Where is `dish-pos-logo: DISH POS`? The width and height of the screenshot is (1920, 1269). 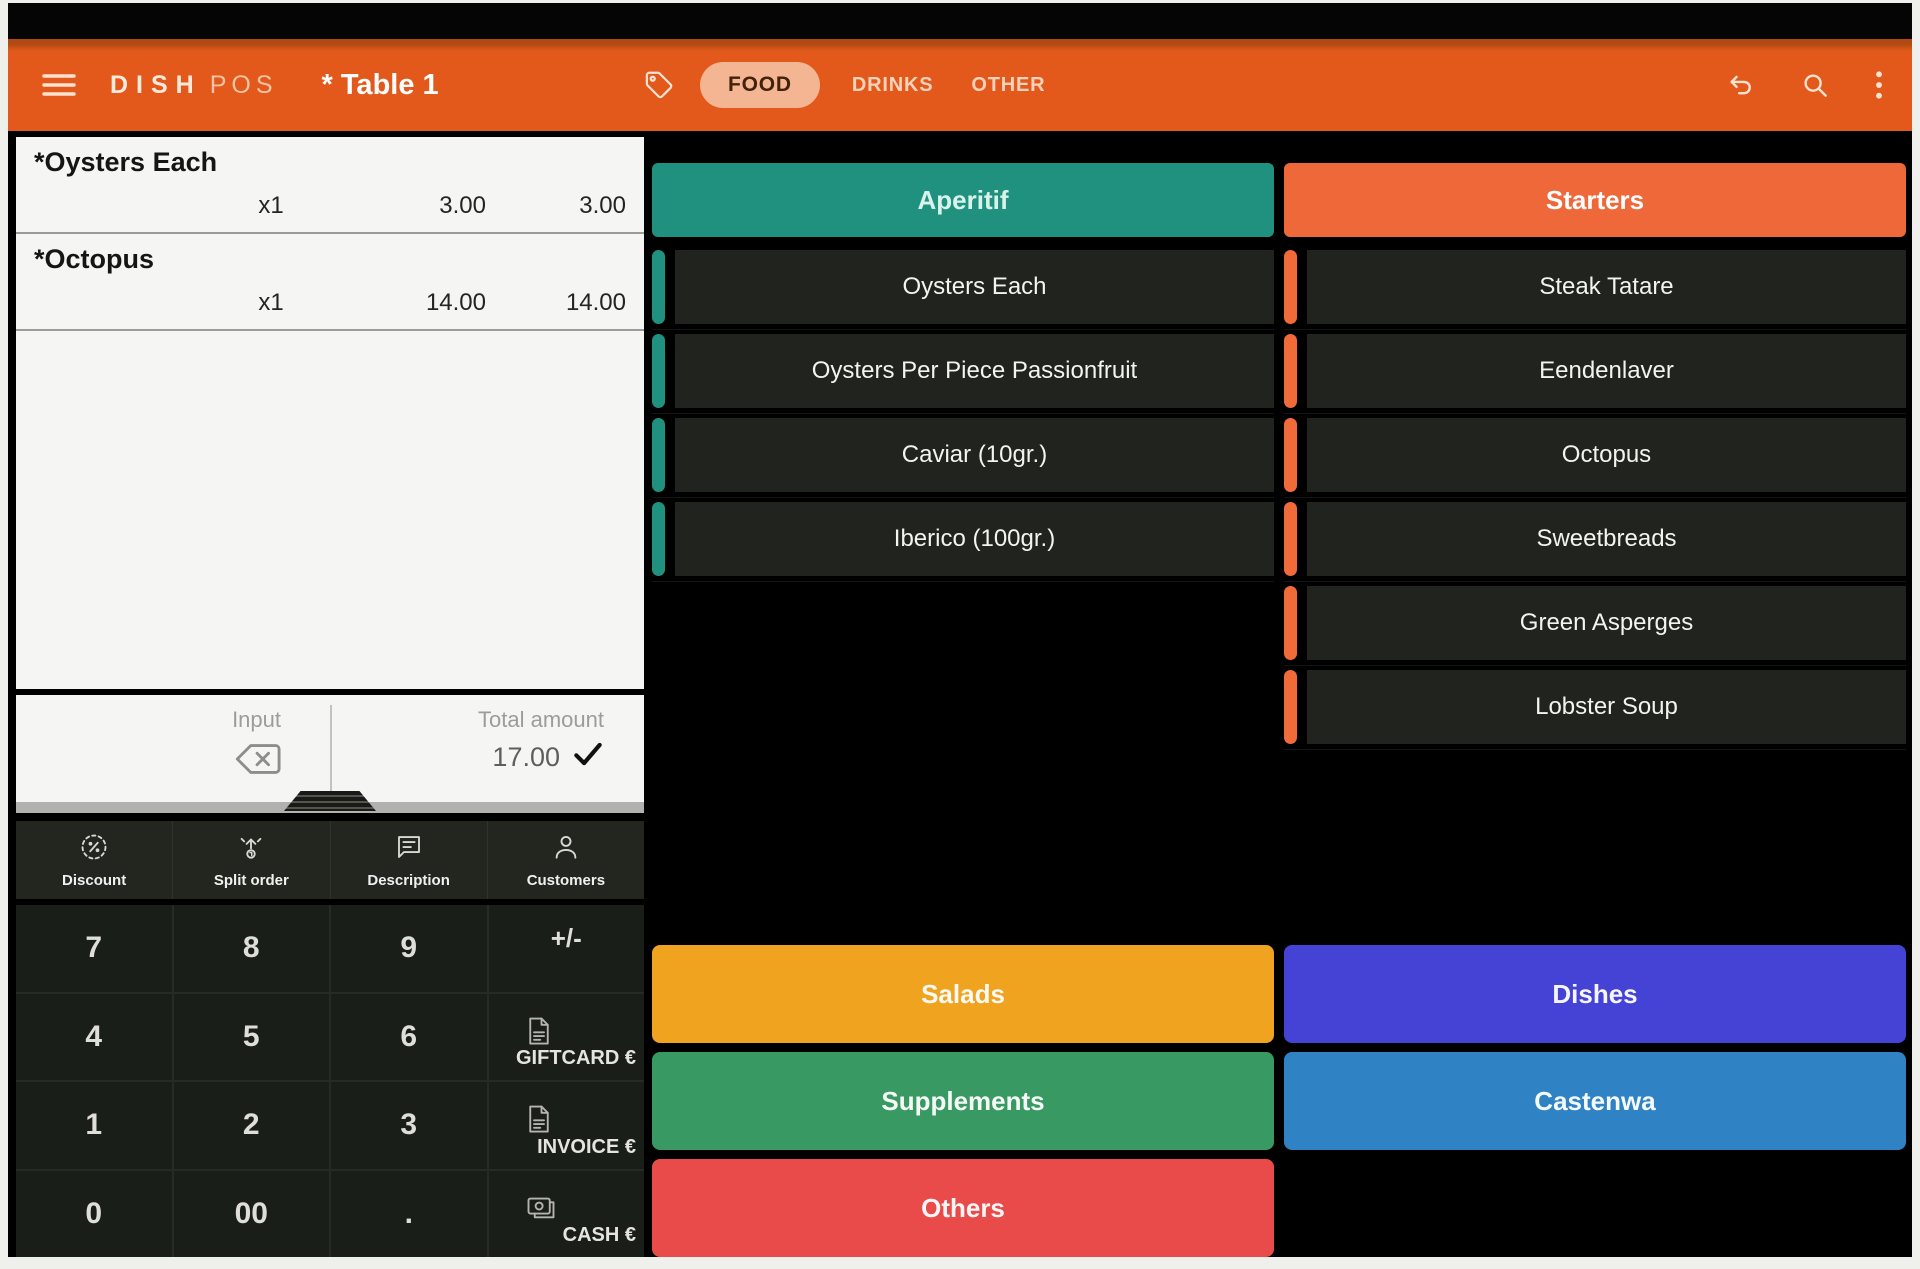 dish-pos-logo: DISH POS is located at coordinates (194, 85).